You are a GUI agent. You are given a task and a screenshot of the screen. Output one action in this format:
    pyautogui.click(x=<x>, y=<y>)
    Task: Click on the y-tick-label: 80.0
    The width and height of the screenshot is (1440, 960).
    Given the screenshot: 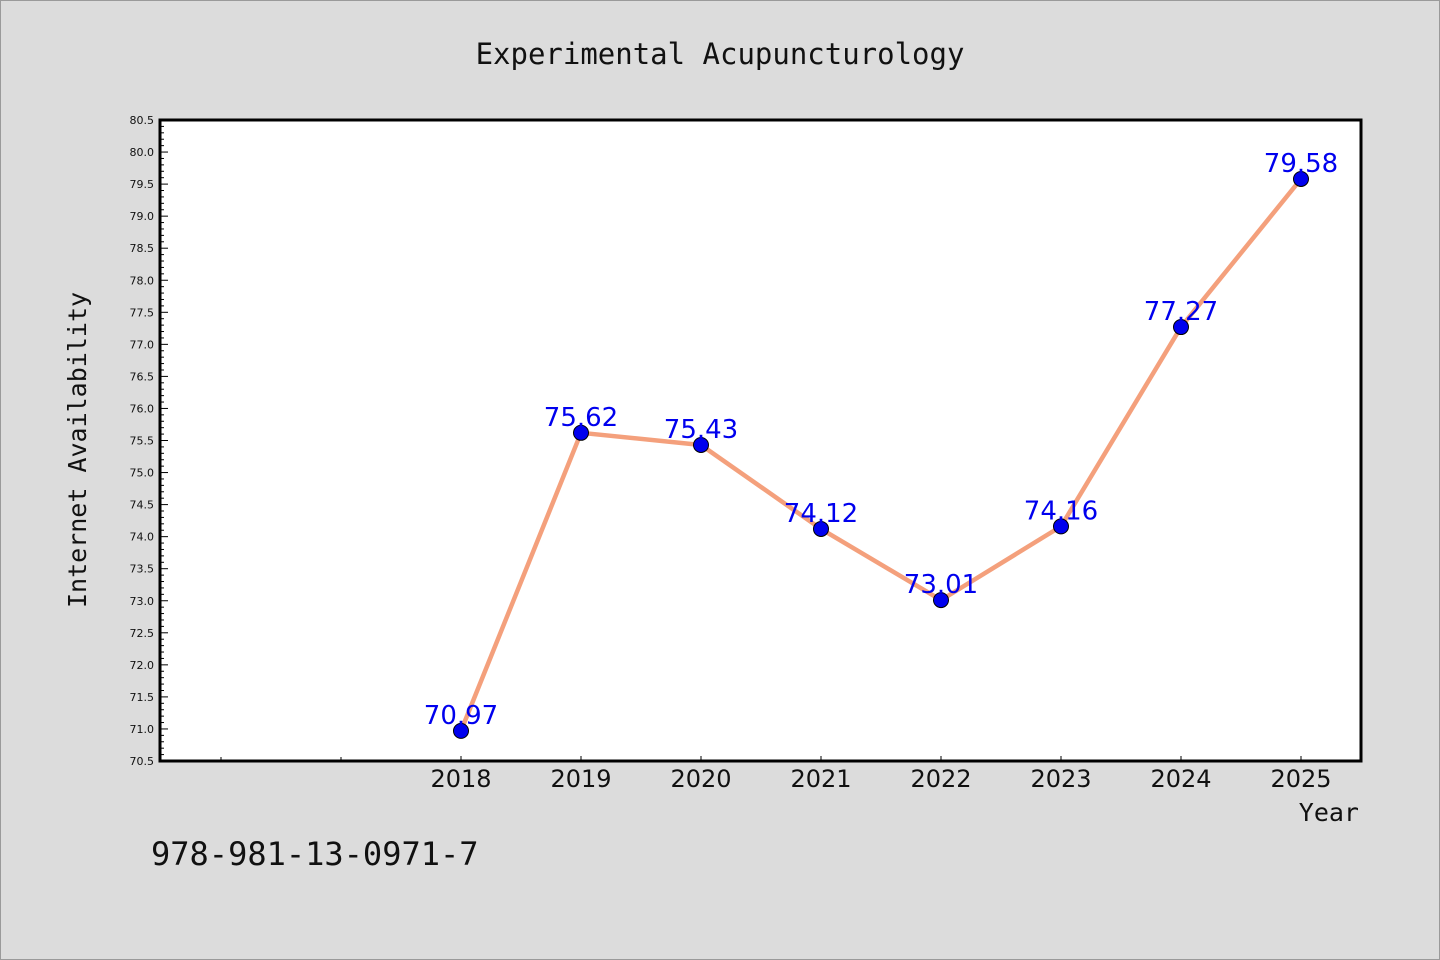 What is the action you would take?
    pyautogui.click(x=142, y=152)
    